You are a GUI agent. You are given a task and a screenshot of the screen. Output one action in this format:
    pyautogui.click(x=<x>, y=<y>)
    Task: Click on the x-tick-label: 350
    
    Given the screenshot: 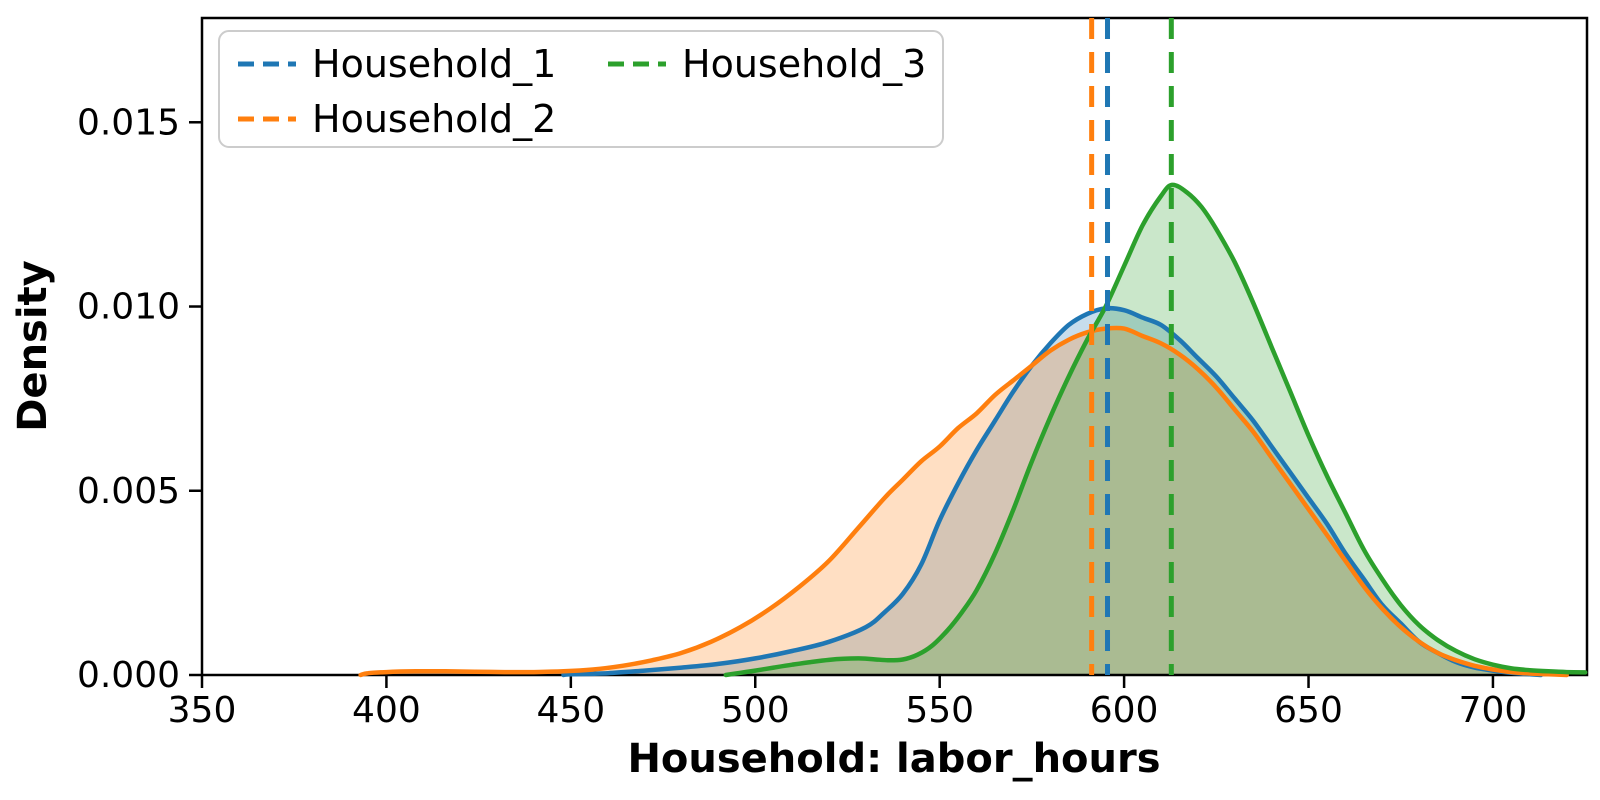 What is the action you would take?
    pyautogui.click(x=202, y=710)
    